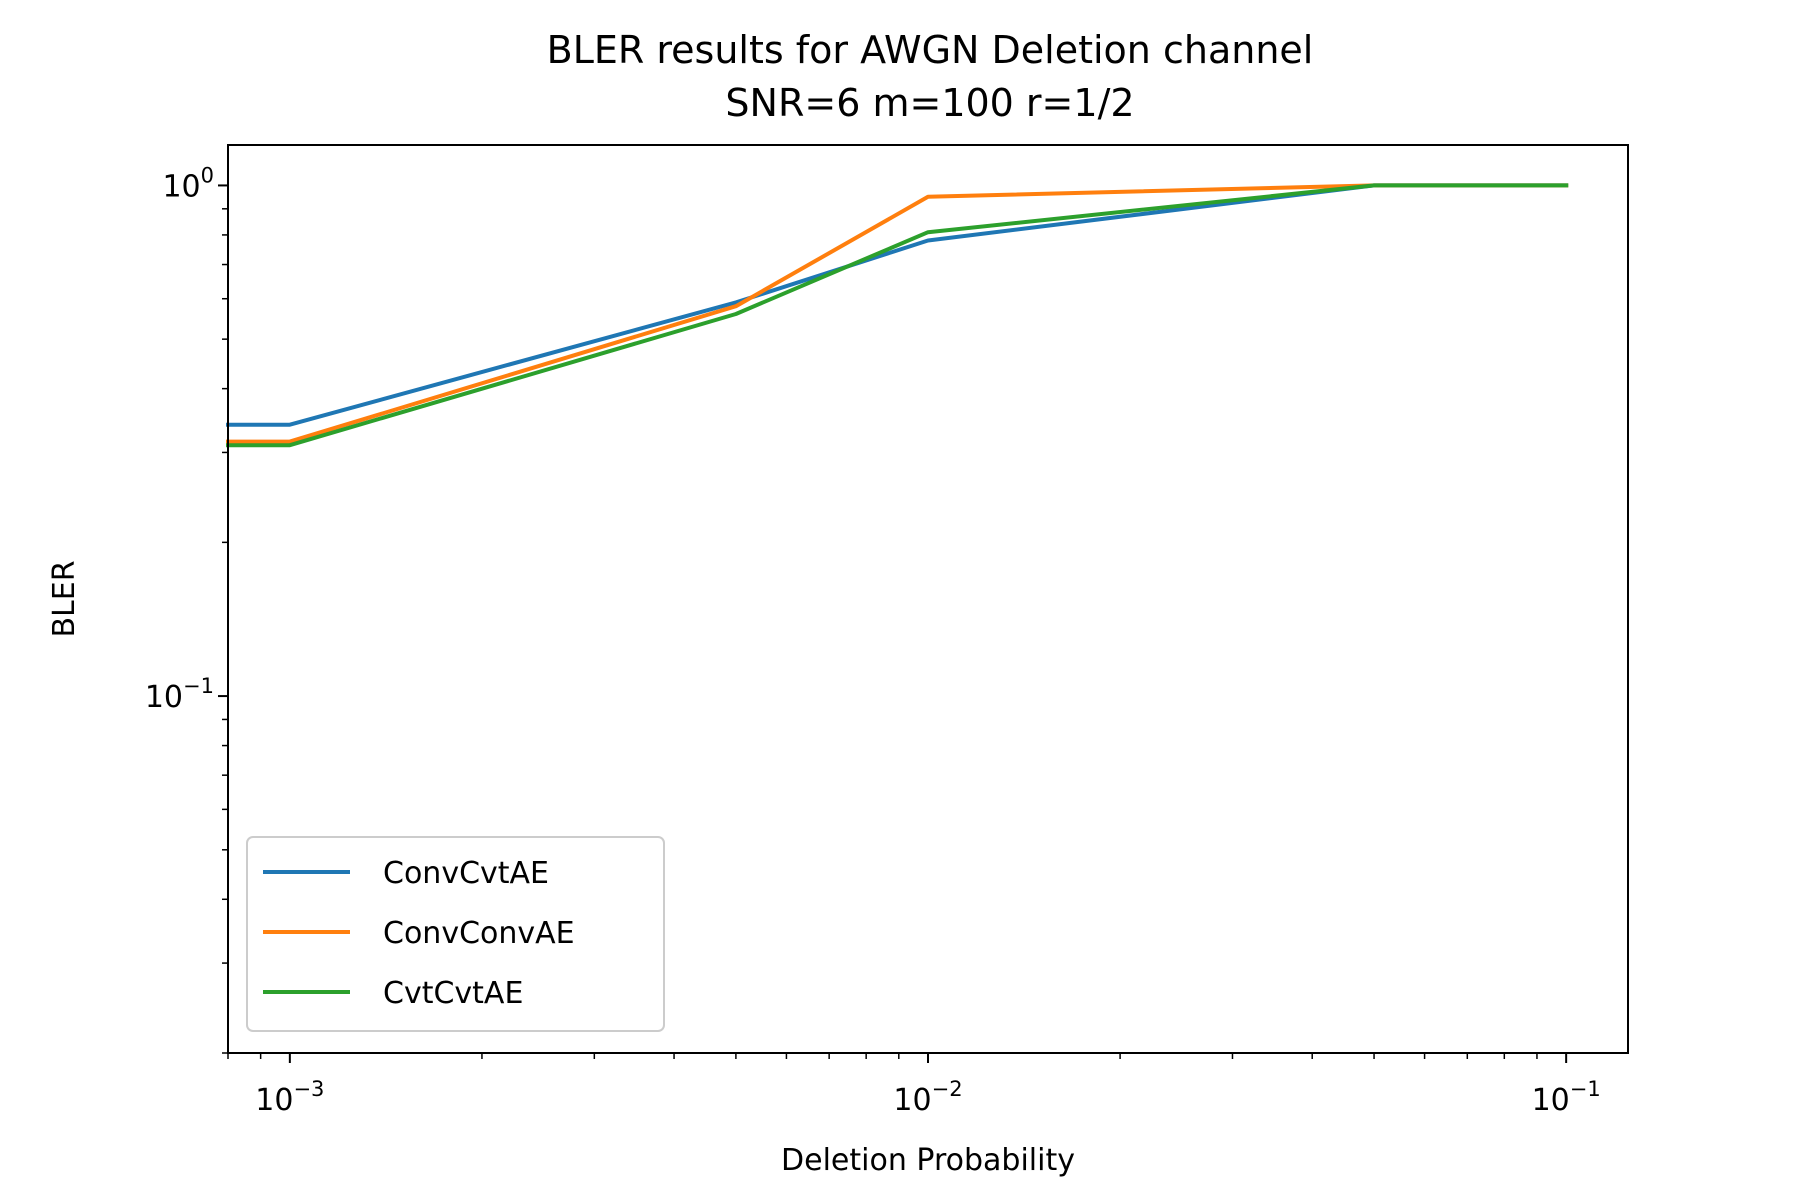 The image size is (1800, 1200). I want to click on y-axis-label: BLER, so click(64, 598).